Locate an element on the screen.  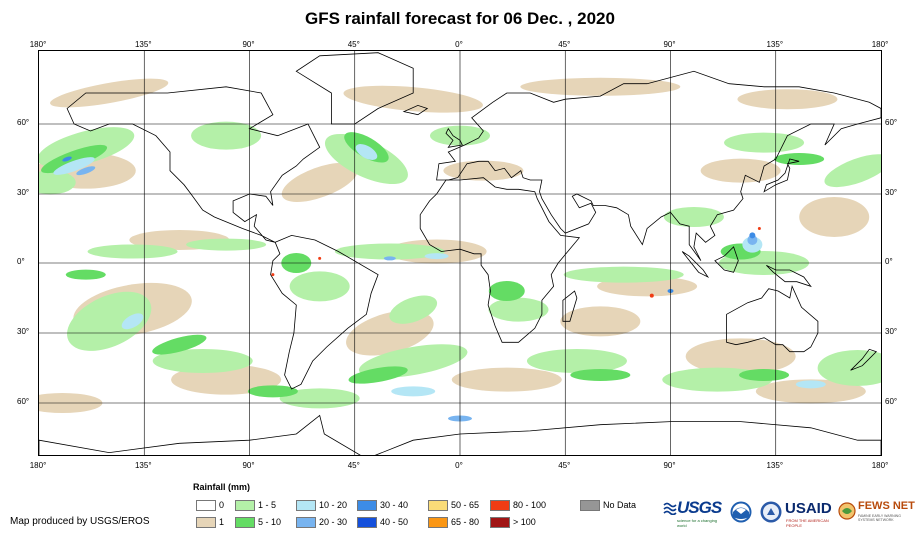
usgs-logo: USGS science for a changing world is located at coordinates (694, 513).